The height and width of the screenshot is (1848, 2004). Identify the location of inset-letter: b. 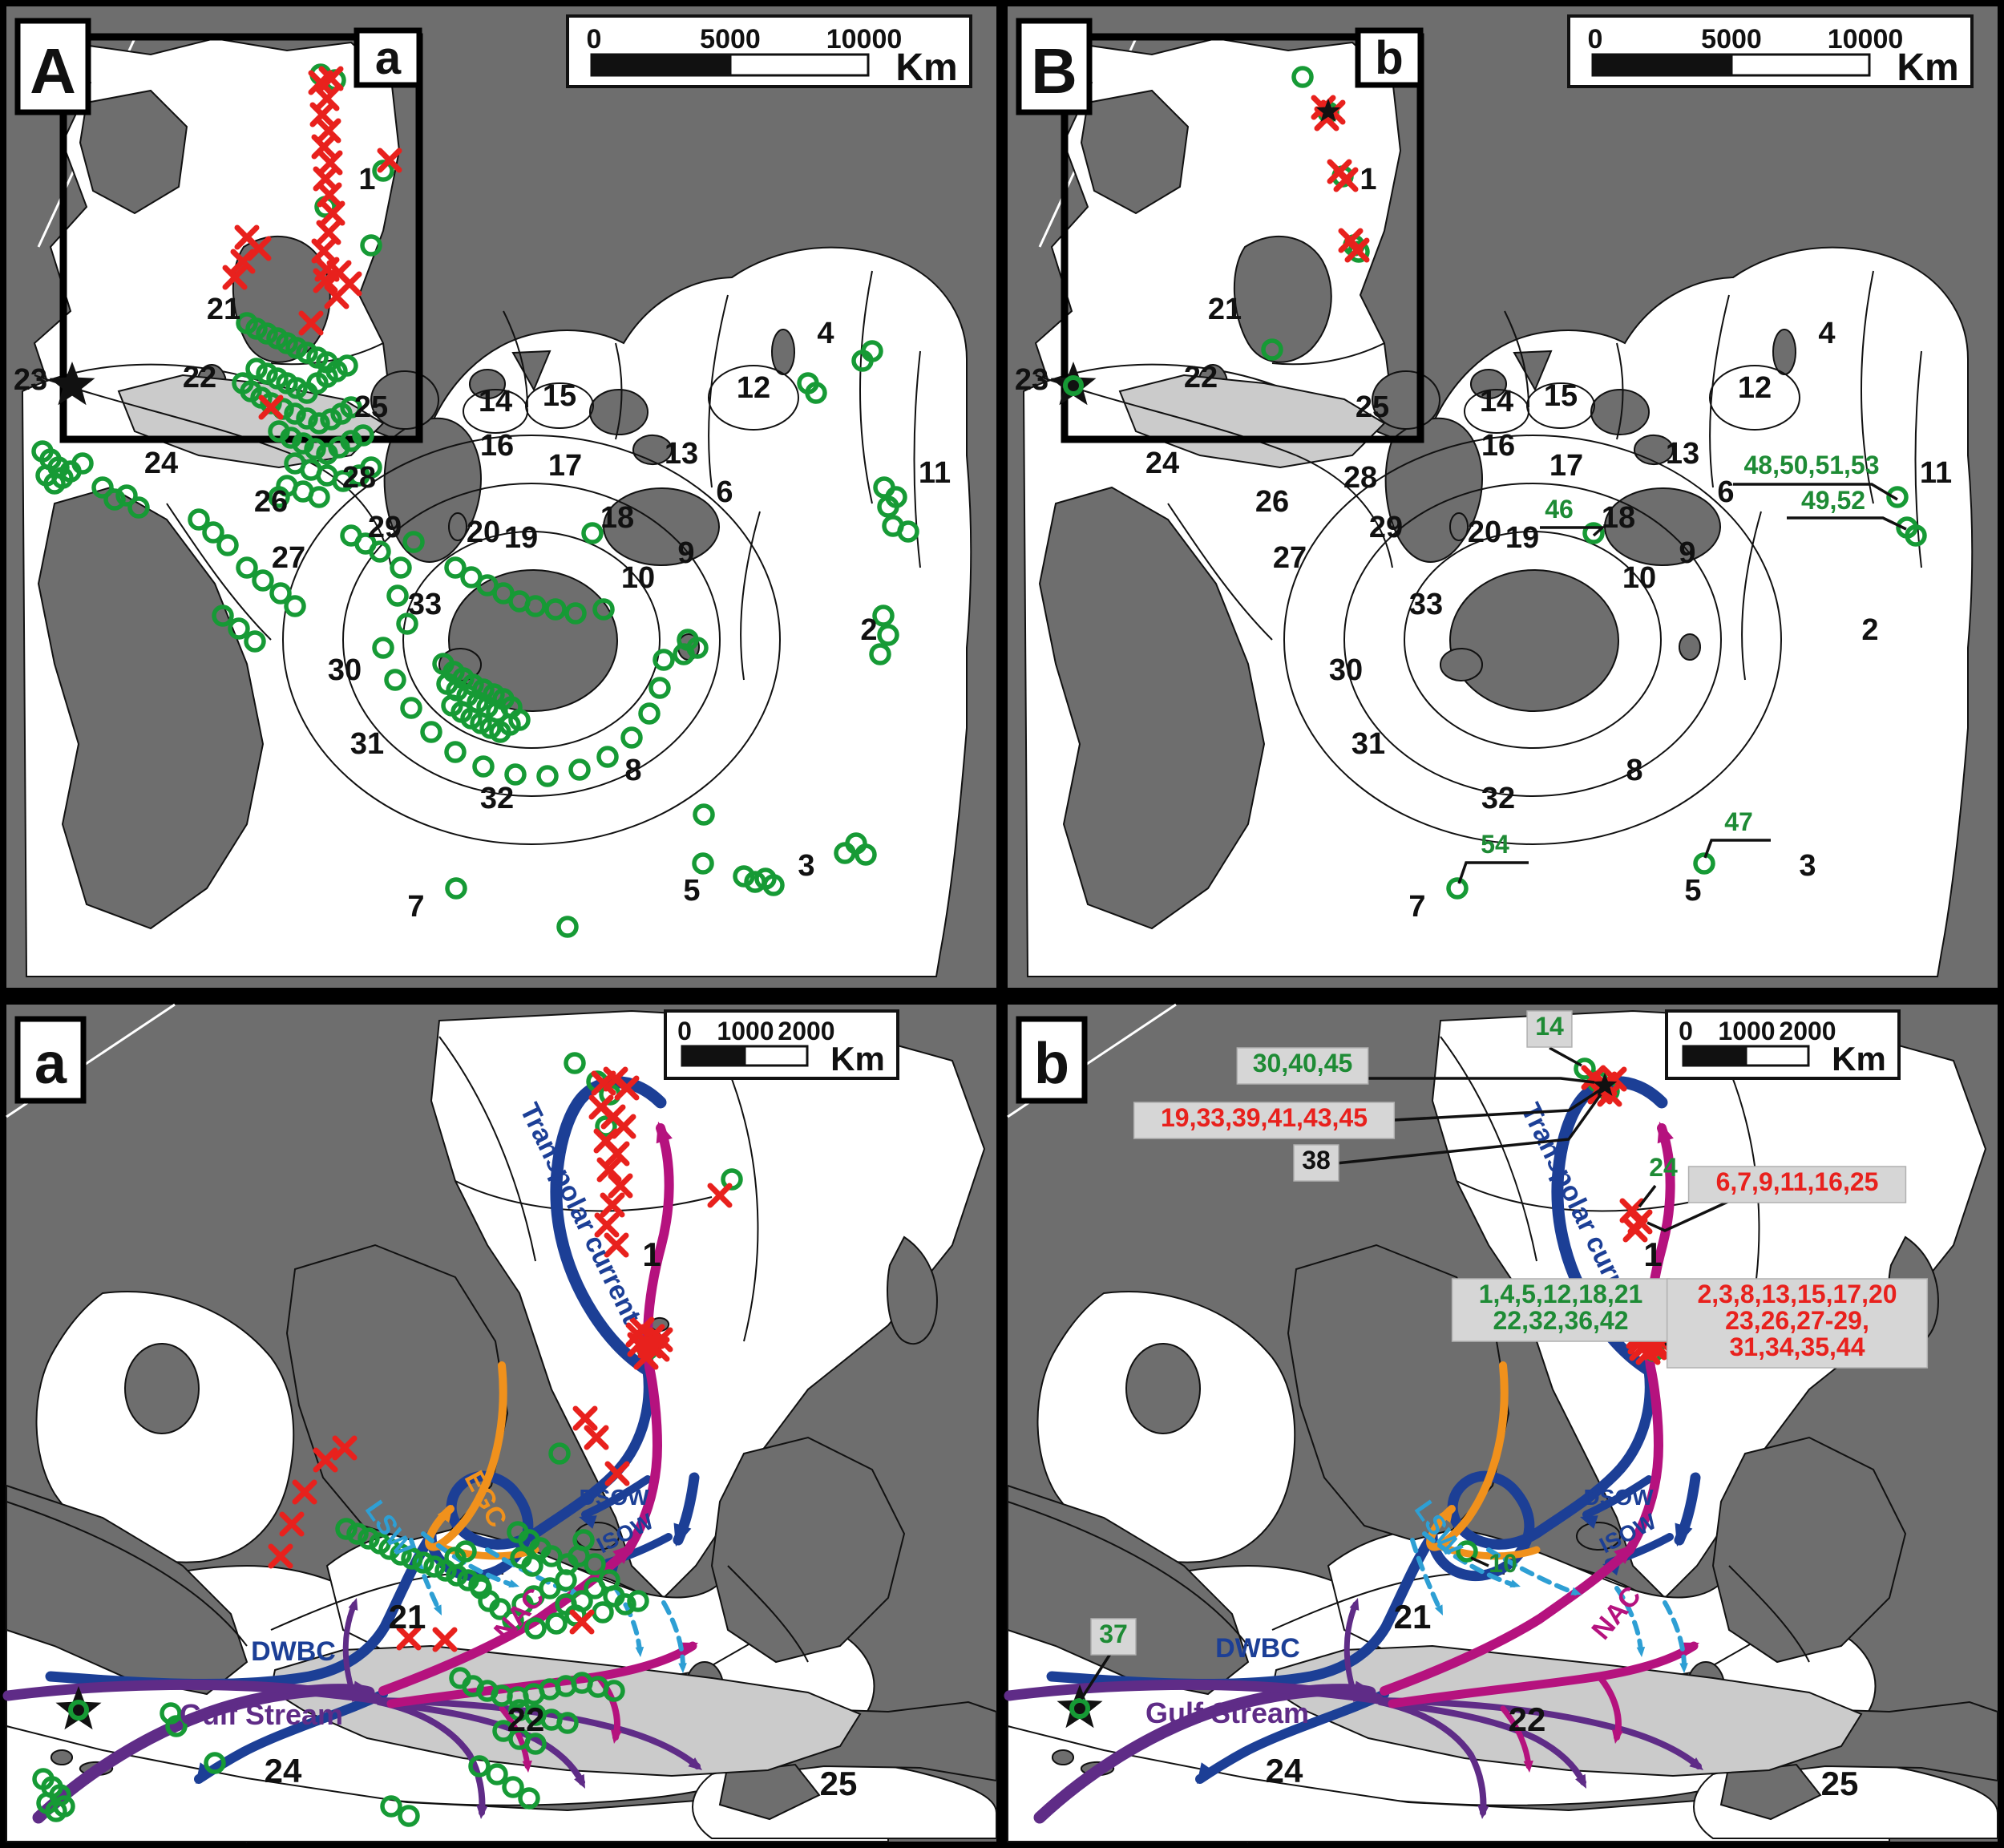
(1389, 58).